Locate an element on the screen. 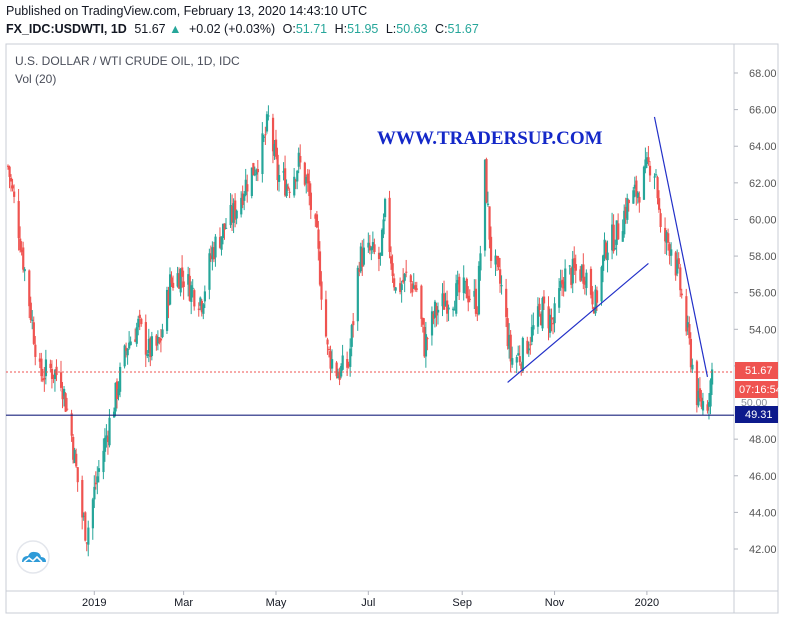  x-tick-label: 2020 is located at coordinates (647, 603).